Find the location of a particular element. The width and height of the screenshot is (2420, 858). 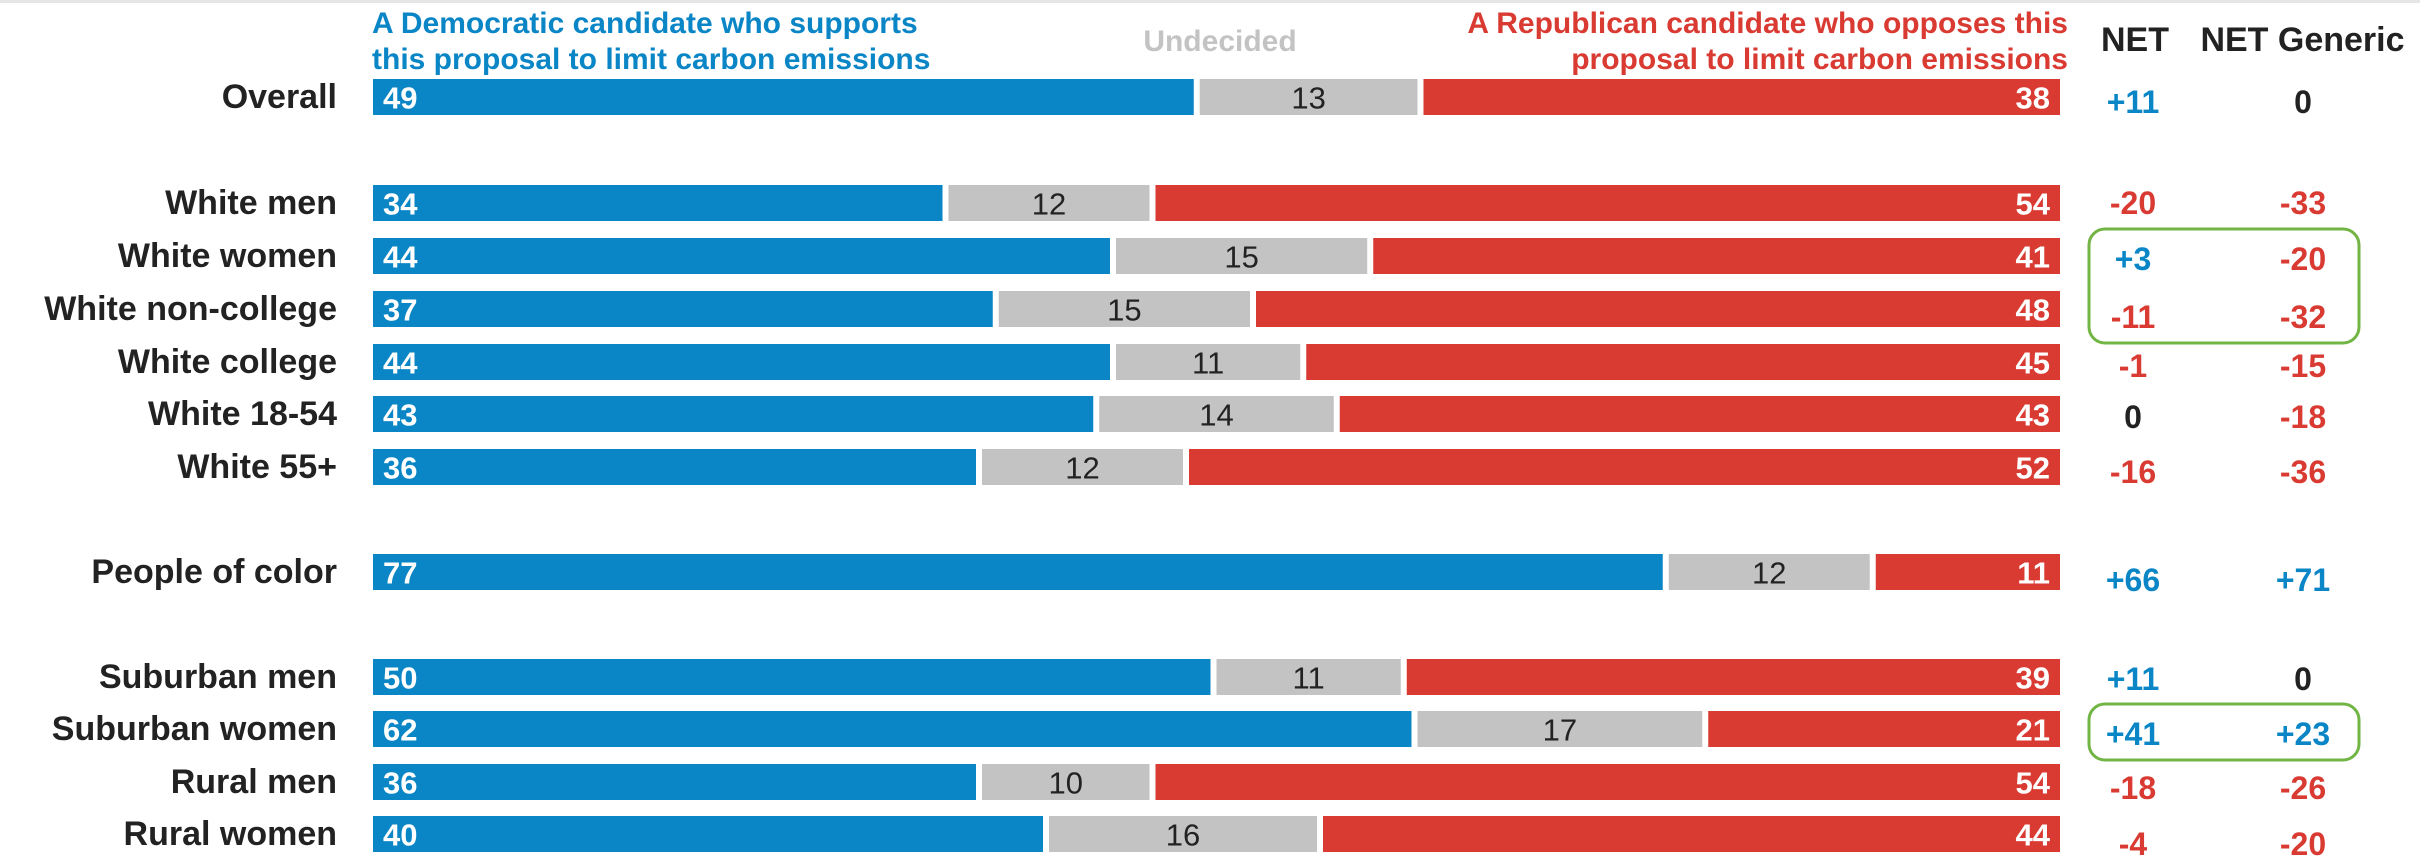

rep-value-label: 39 is located at coordinates (2033, 678).